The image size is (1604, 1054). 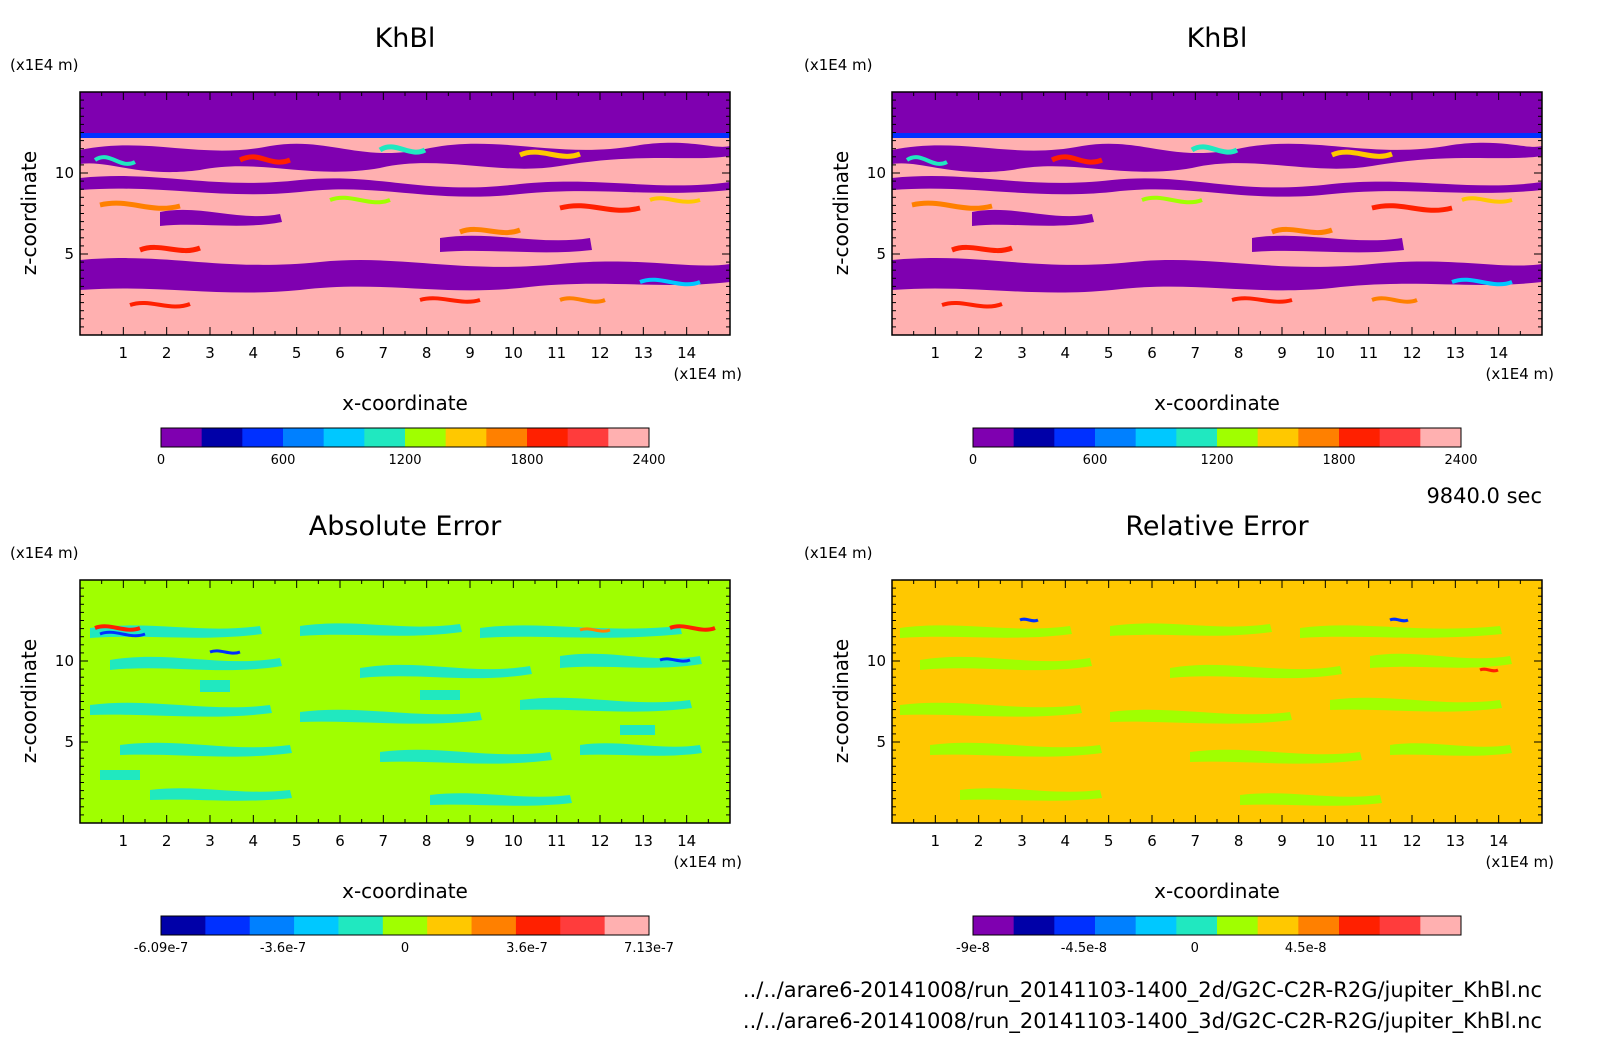 What do you see at coordinates (405, 38) in the screenshot?
I see `panel-title: KhBl` at bounding box center [405, 38].